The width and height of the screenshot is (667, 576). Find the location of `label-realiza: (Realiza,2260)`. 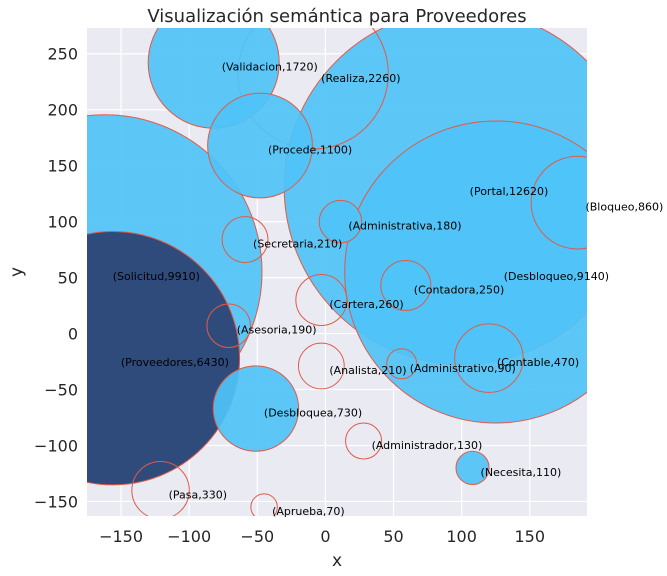

label-realiza: (Realiza,2260) is located at coordinates (360, 78).